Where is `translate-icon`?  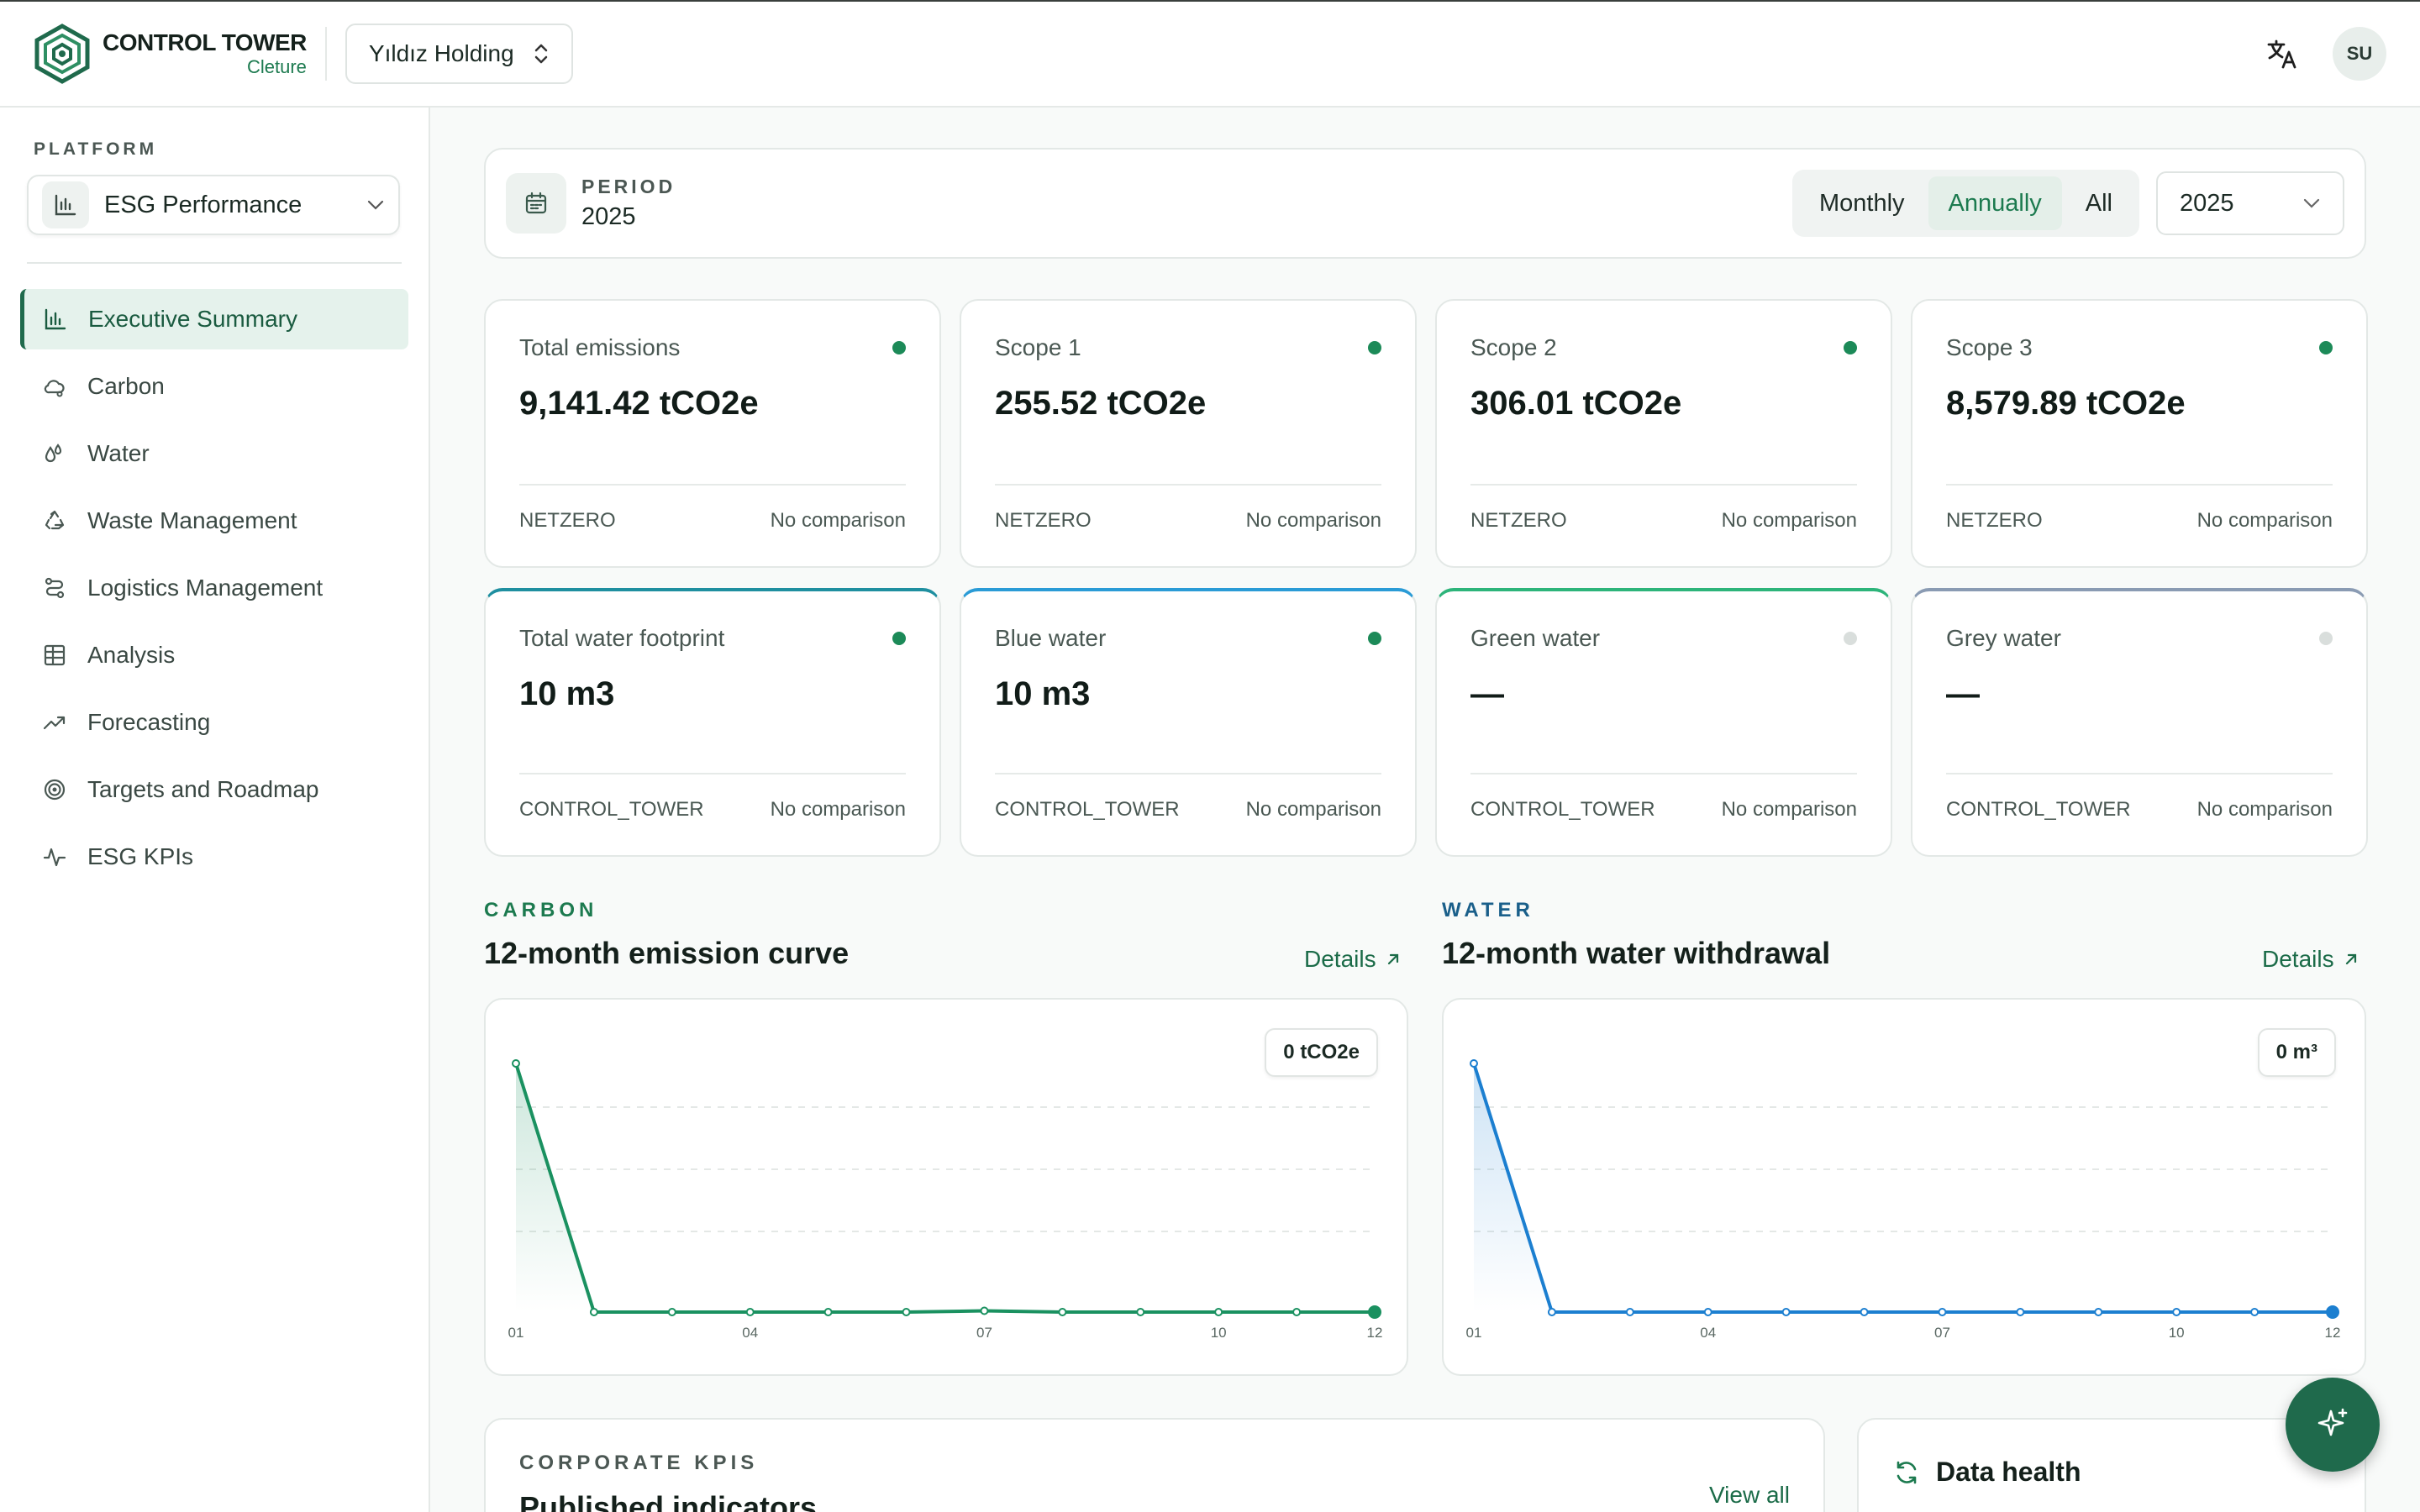 translate-icon is located at coordinates (2282, 54).